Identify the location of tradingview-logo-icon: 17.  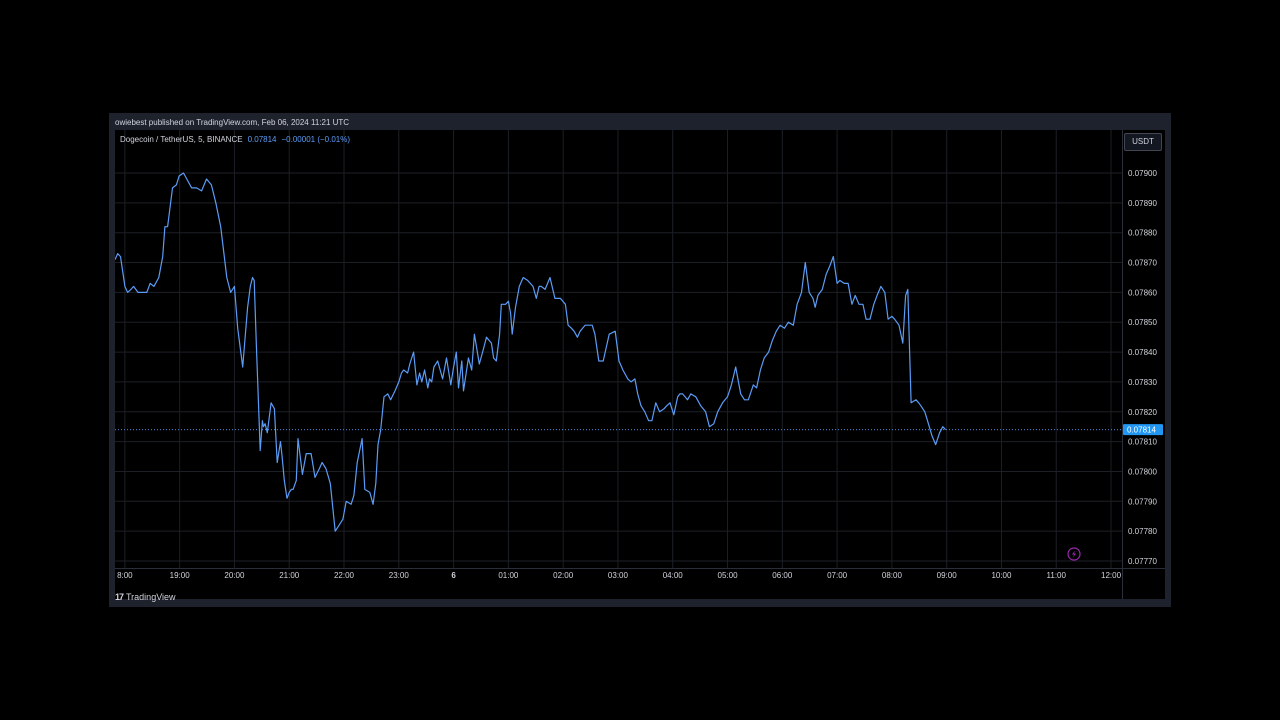
(119, 597).